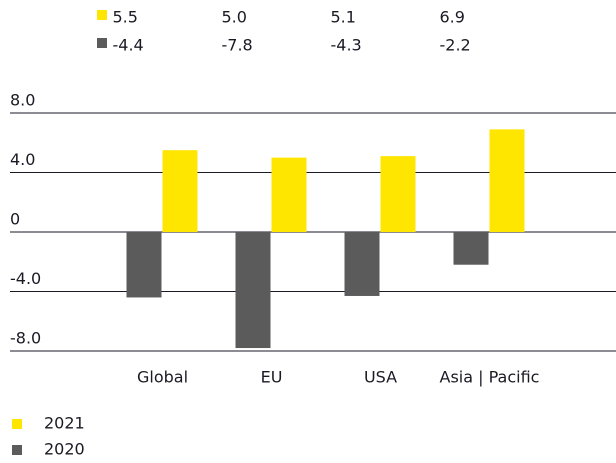  What do you see at coordinates (22, 159) in the screenshot?
I see `y-tick-label: 4.0` at bounding box center [22, 159].